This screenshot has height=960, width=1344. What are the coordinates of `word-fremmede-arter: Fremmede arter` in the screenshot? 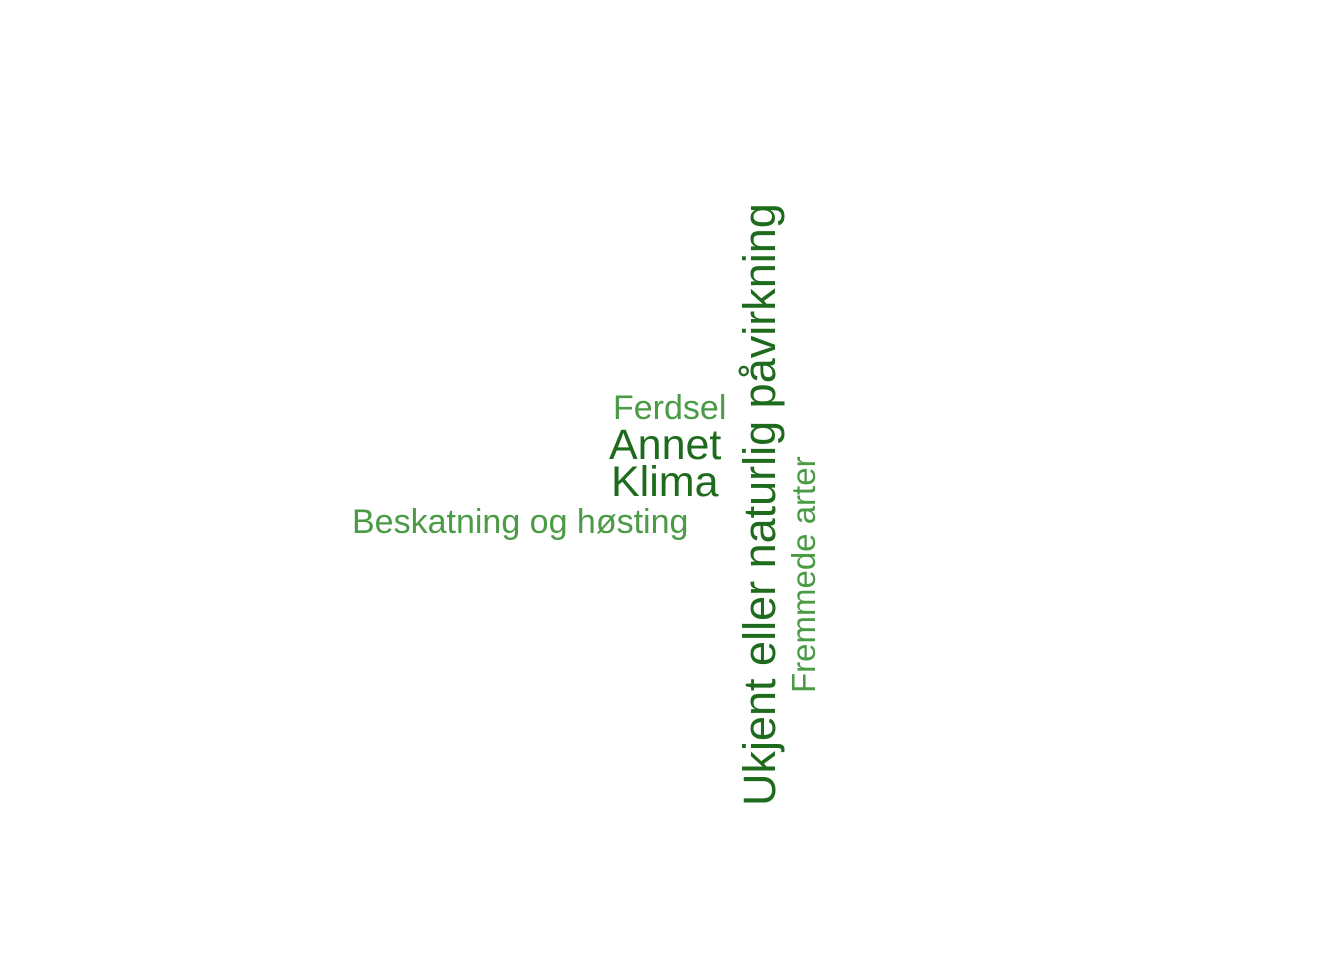 It's located at (803, 574).